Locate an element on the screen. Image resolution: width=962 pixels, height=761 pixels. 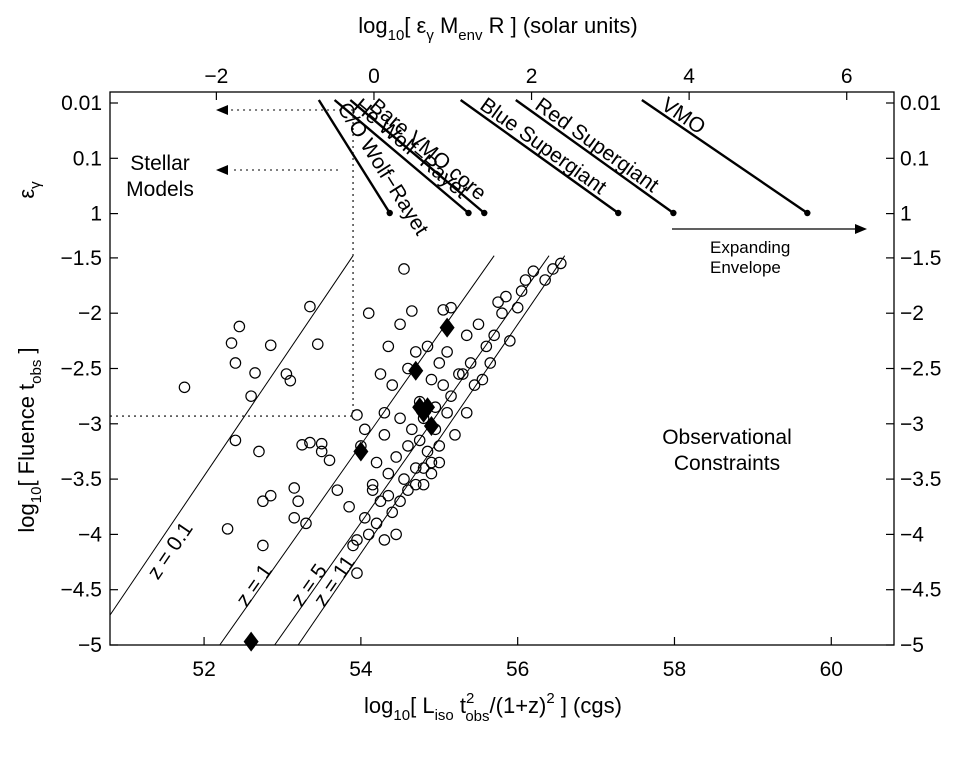
y-tick-label: −1.5 is located at coordinates (81, 258).